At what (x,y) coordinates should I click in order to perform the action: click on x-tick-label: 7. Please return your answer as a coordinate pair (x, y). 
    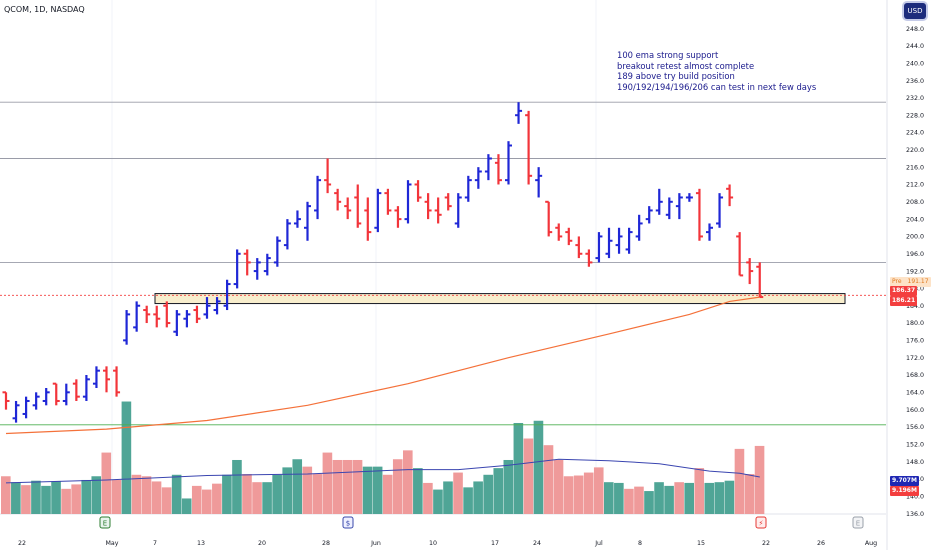
    Looking at the image, I should click on (155, 543).